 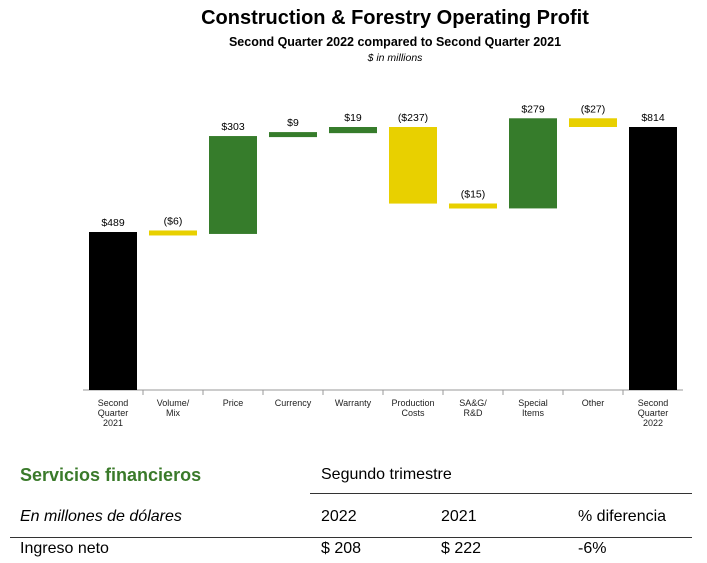 What do you see at coordinates (653, 118) in the screenshot?
I see `data-label: $814` at bounding box center [653, 118].